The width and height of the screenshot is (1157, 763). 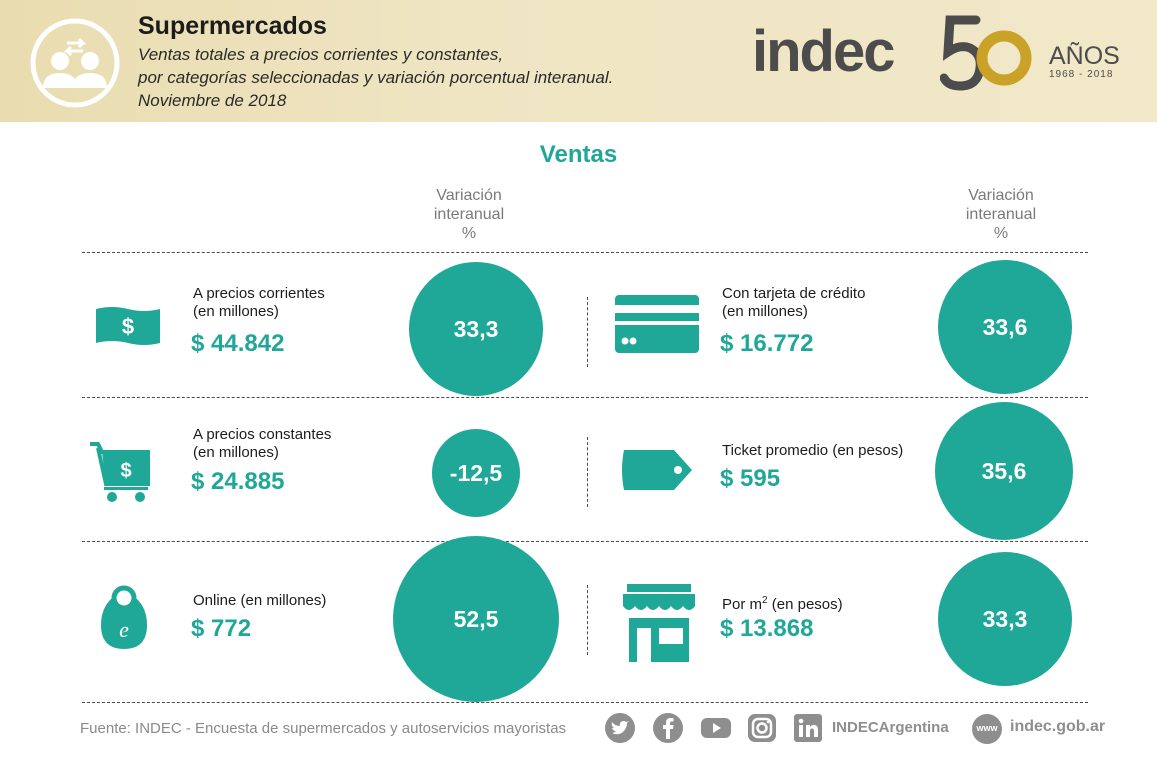 What do you see at coordinates (767, 343) in the screenshot?
I see `item-value: $ 16.772` at bounding box center [767, 343].